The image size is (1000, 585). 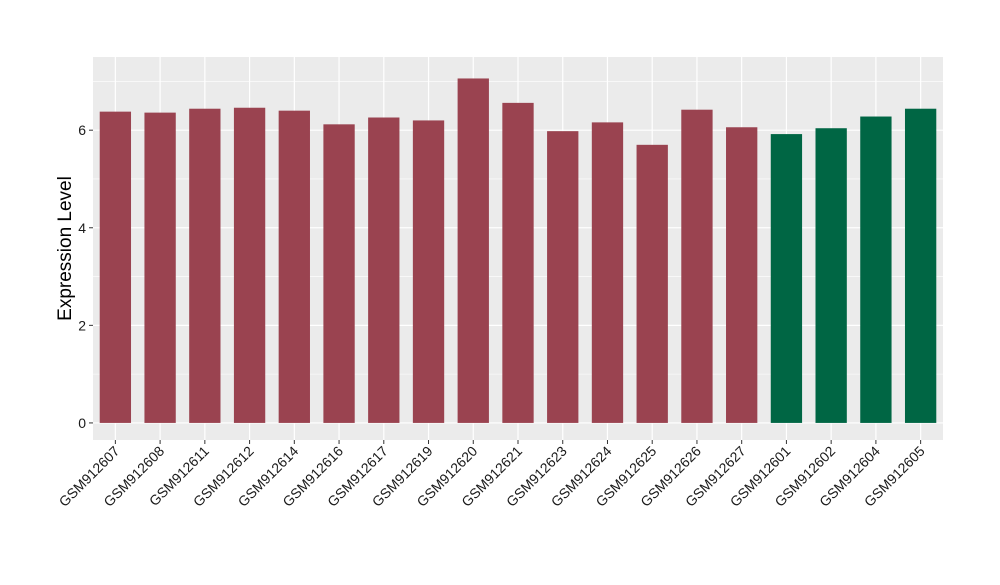 What do you see at coordinates (473, 250) in the screenshot?
I see `bar-gsm912620` at bounding box center [473, 250].